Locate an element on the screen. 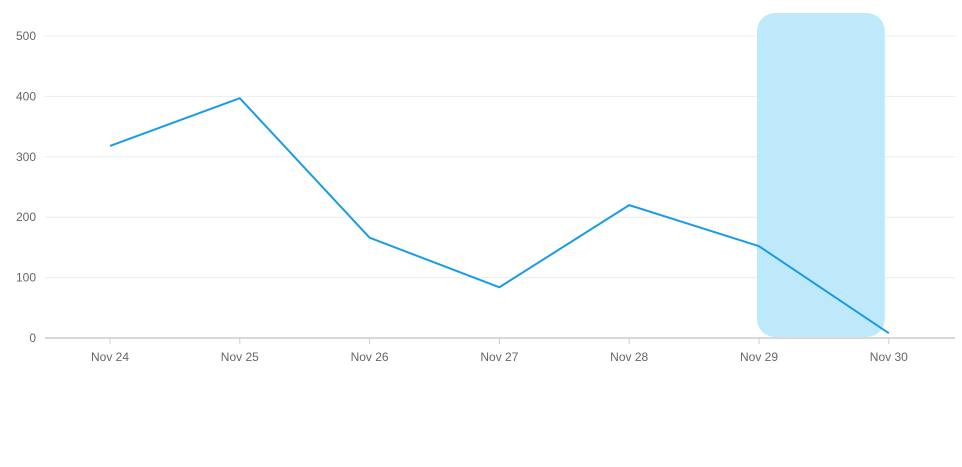  y-tick-label: 100 is located at coordinates (26, 278).